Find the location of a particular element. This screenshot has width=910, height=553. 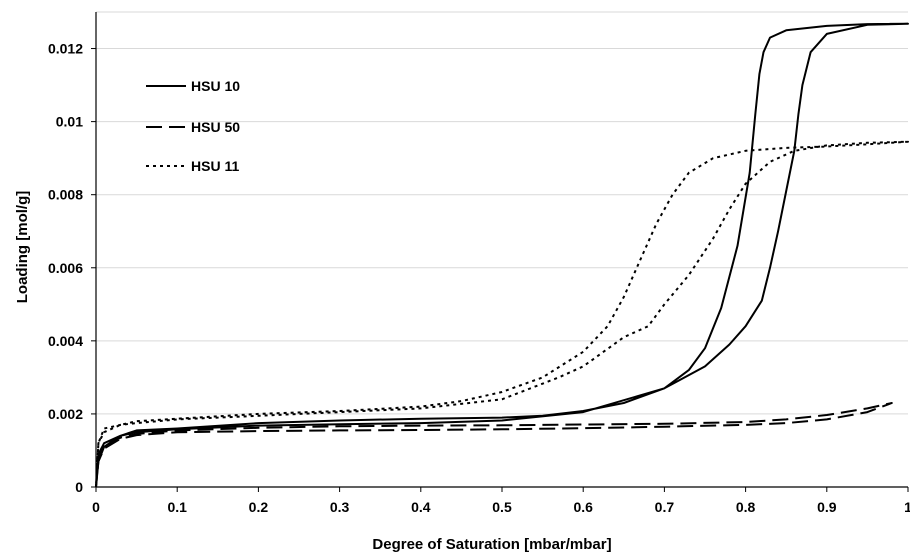

legend-label: HSU 11 is located at coordinates (215, 166).